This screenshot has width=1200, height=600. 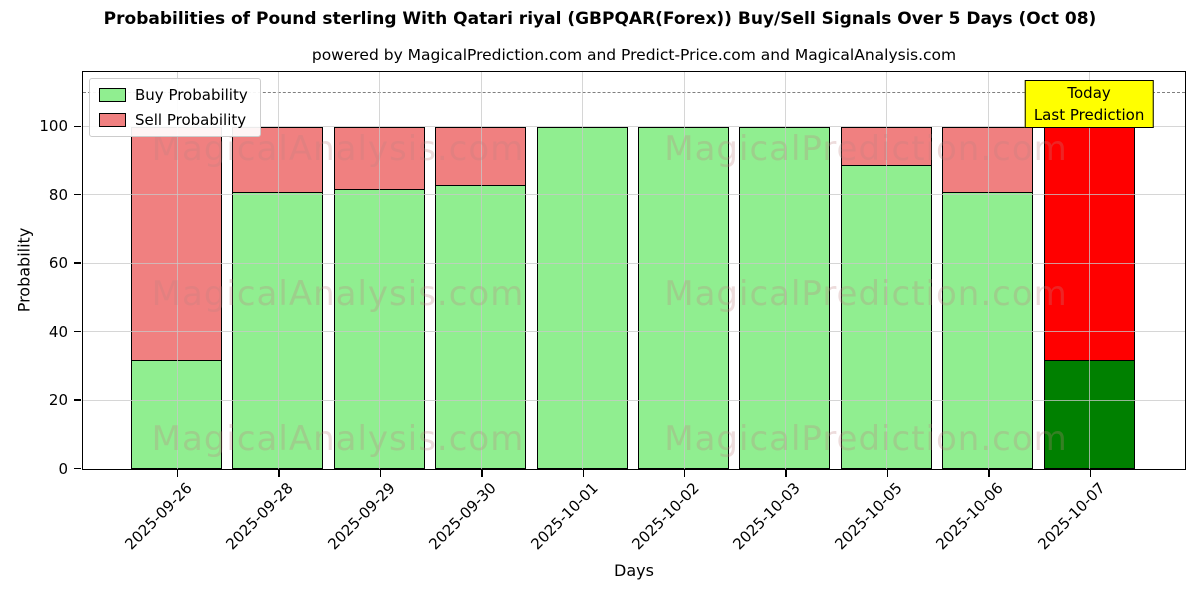 I want to click on y-tick-label: 80, so click(x=58, y=194).